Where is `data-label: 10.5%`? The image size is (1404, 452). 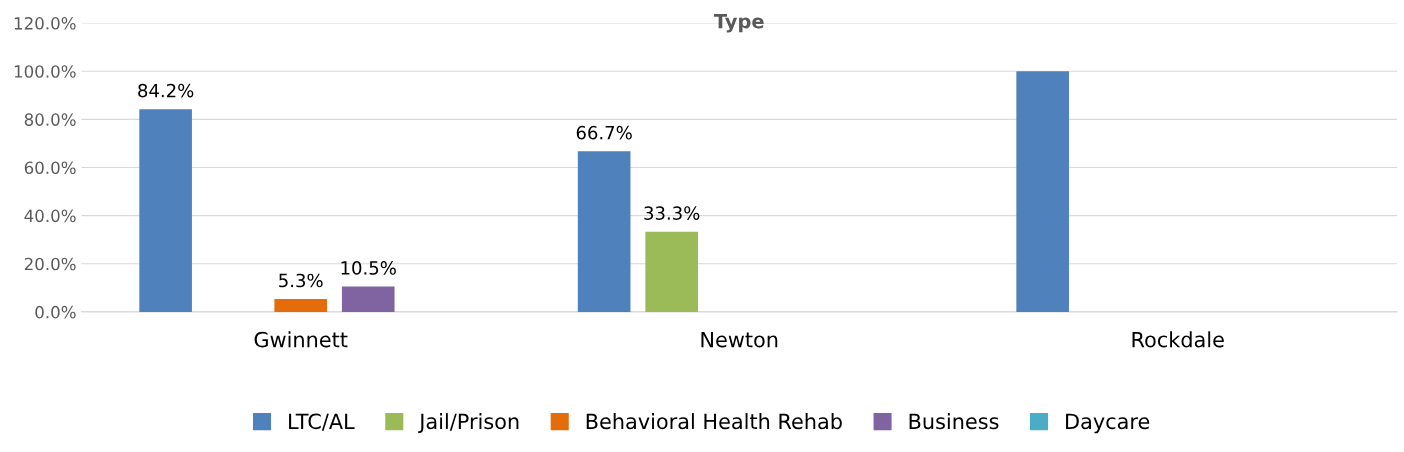
data-label: 10.5% is located at coordinates (368, 268).